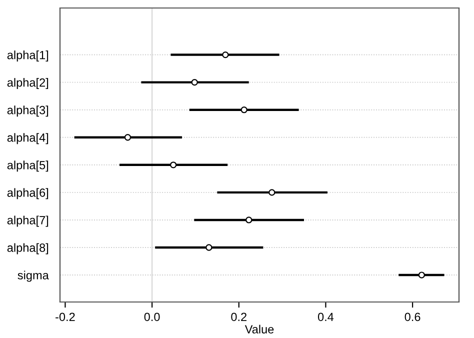  Describe the element at coordinates (326, 317) in the screenshot. I see `x-tick-label: 0.4` at that location.